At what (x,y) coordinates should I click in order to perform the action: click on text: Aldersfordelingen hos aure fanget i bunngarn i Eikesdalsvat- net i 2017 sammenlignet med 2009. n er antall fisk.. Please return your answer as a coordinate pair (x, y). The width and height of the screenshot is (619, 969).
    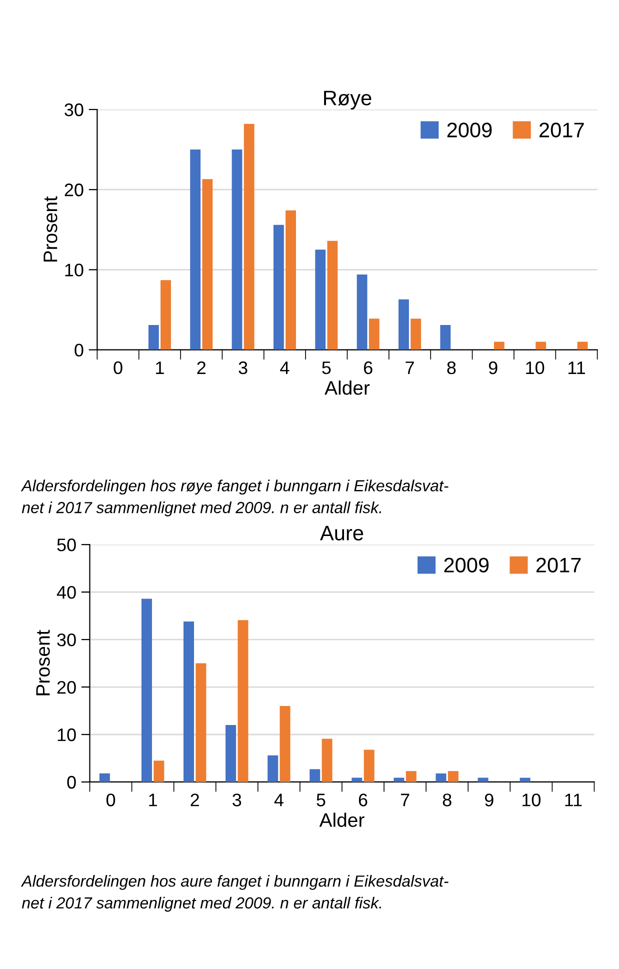
    Looking at the image, I should click on (234, 893).